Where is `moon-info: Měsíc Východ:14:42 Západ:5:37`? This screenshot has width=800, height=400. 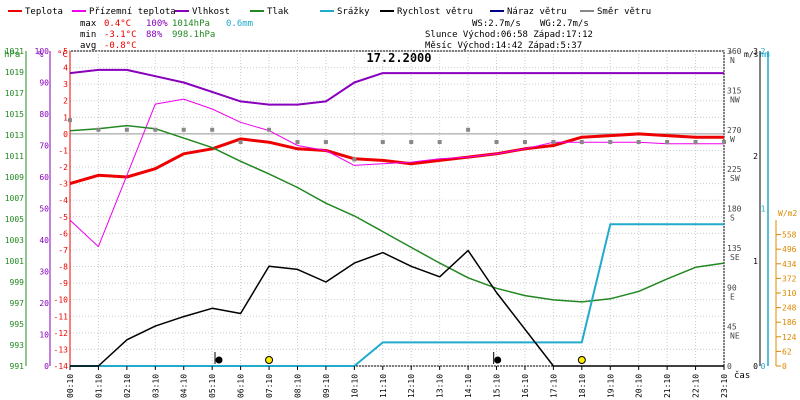 moon-info: Měsíc Východ:14:42 Západ:5:37 is located at coordinates (503, 46).